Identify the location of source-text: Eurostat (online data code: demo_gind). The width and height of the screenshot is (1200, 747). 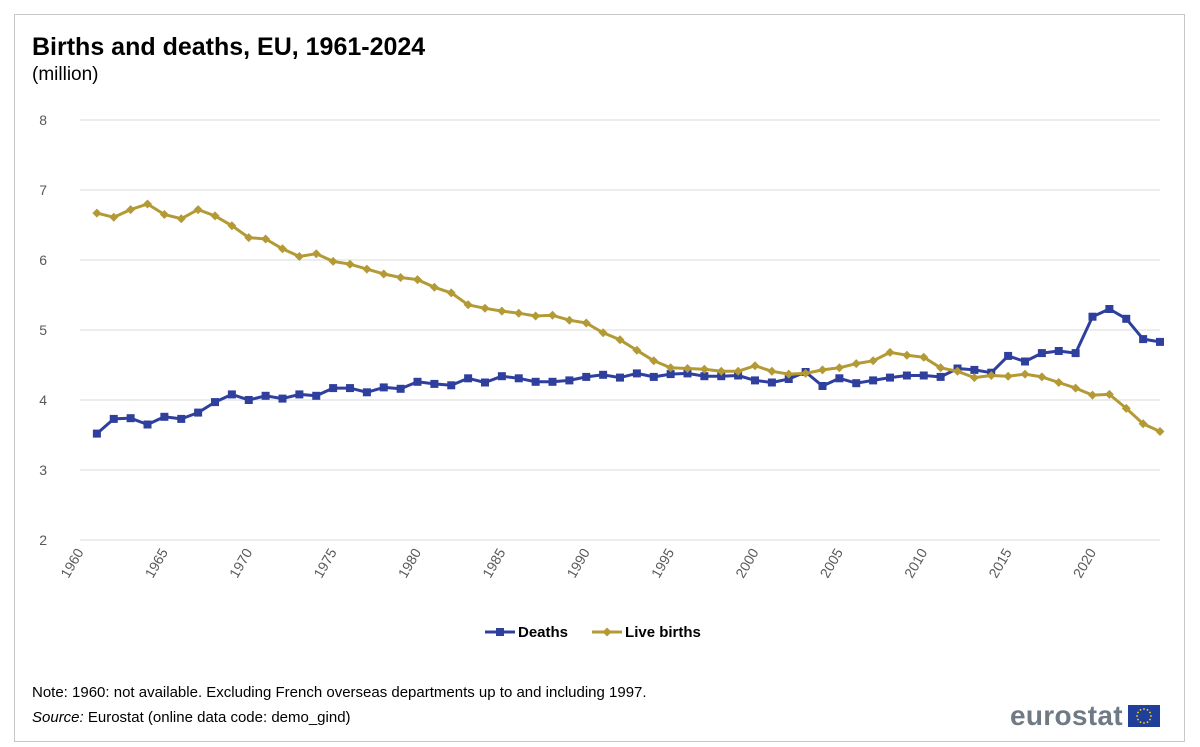
(217, 717).